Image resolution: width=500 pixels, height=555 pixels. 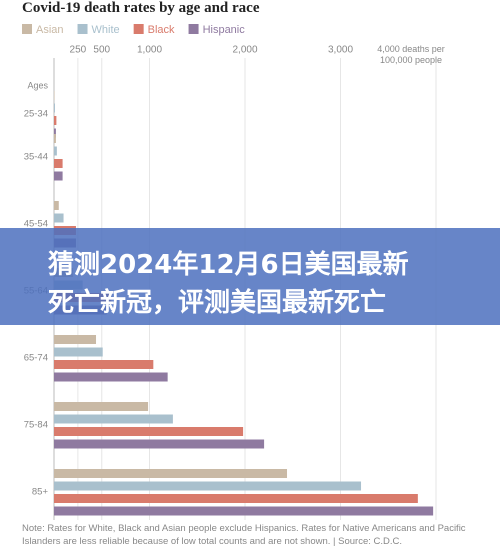 What do you see at coordinates (36, 157) in the screenshot?
I see `y-tick-label: 35-44` at bounding box center [36, 157].